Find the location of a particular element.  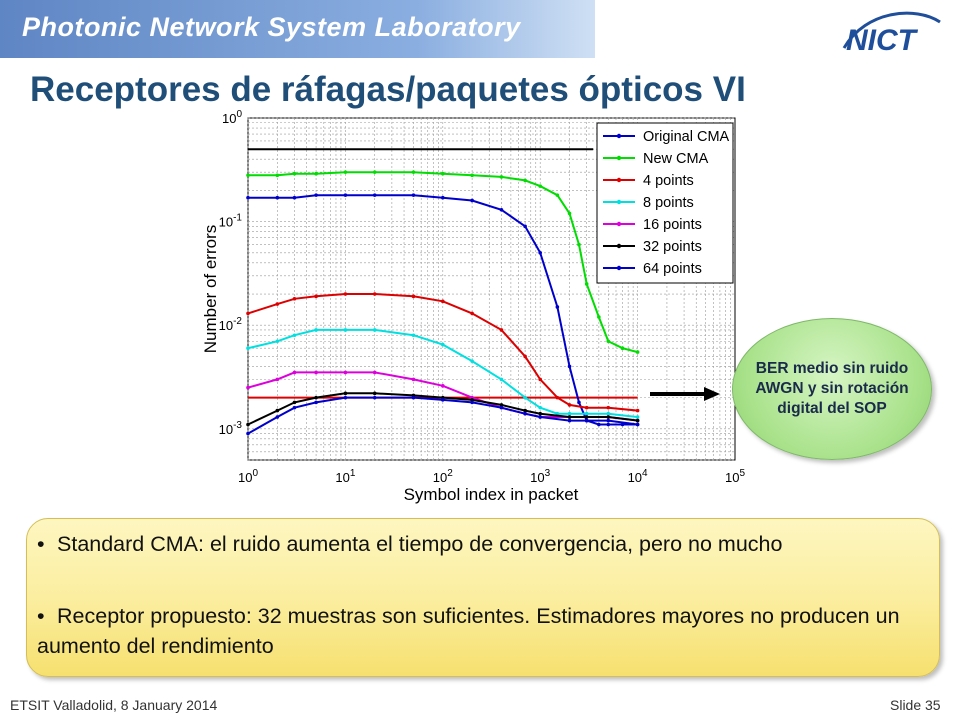

y-tick-labels: 10⁰ 10⁻¹ 10⁻² 10⁻³ is located at coordinates (231, 273).